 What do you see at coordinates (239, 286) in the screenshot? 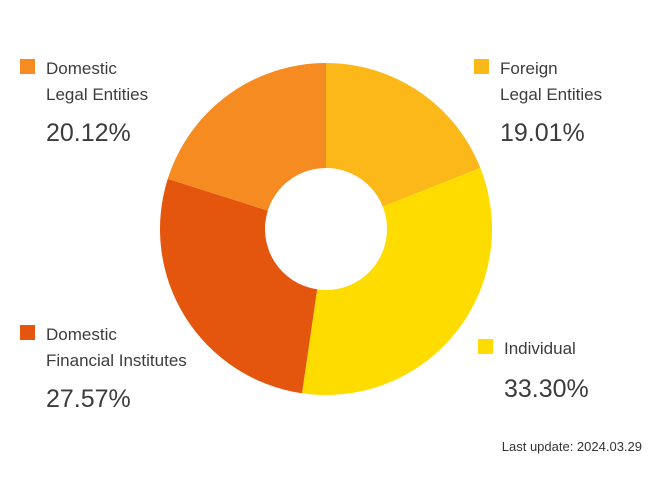
I see `pie-slice-domestic-financial` at bounding box center [239, 286].